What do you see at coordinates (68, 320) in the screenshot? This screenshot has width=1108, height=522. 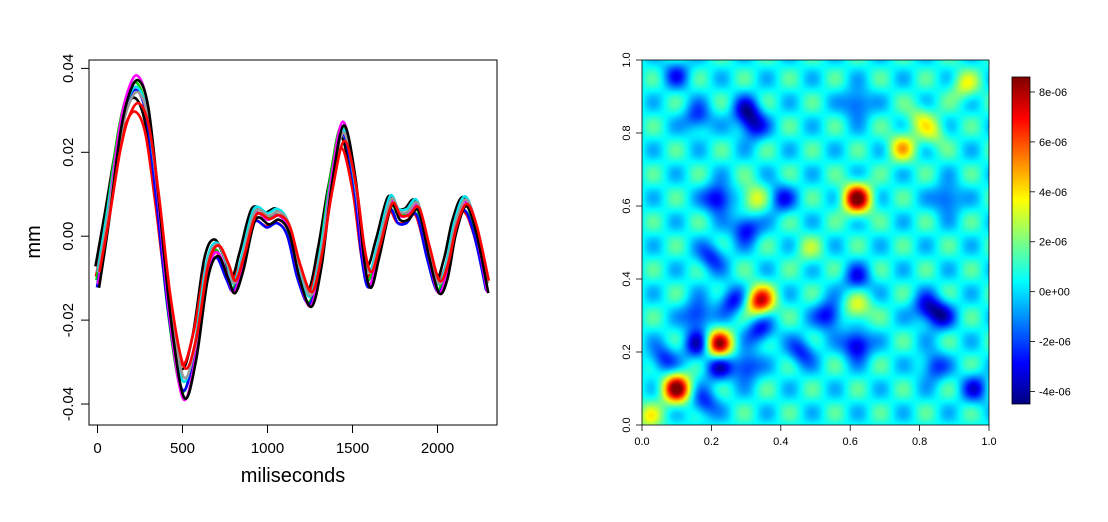 I see `y-tick-label: -0.02` at bounding box center [68, 320].